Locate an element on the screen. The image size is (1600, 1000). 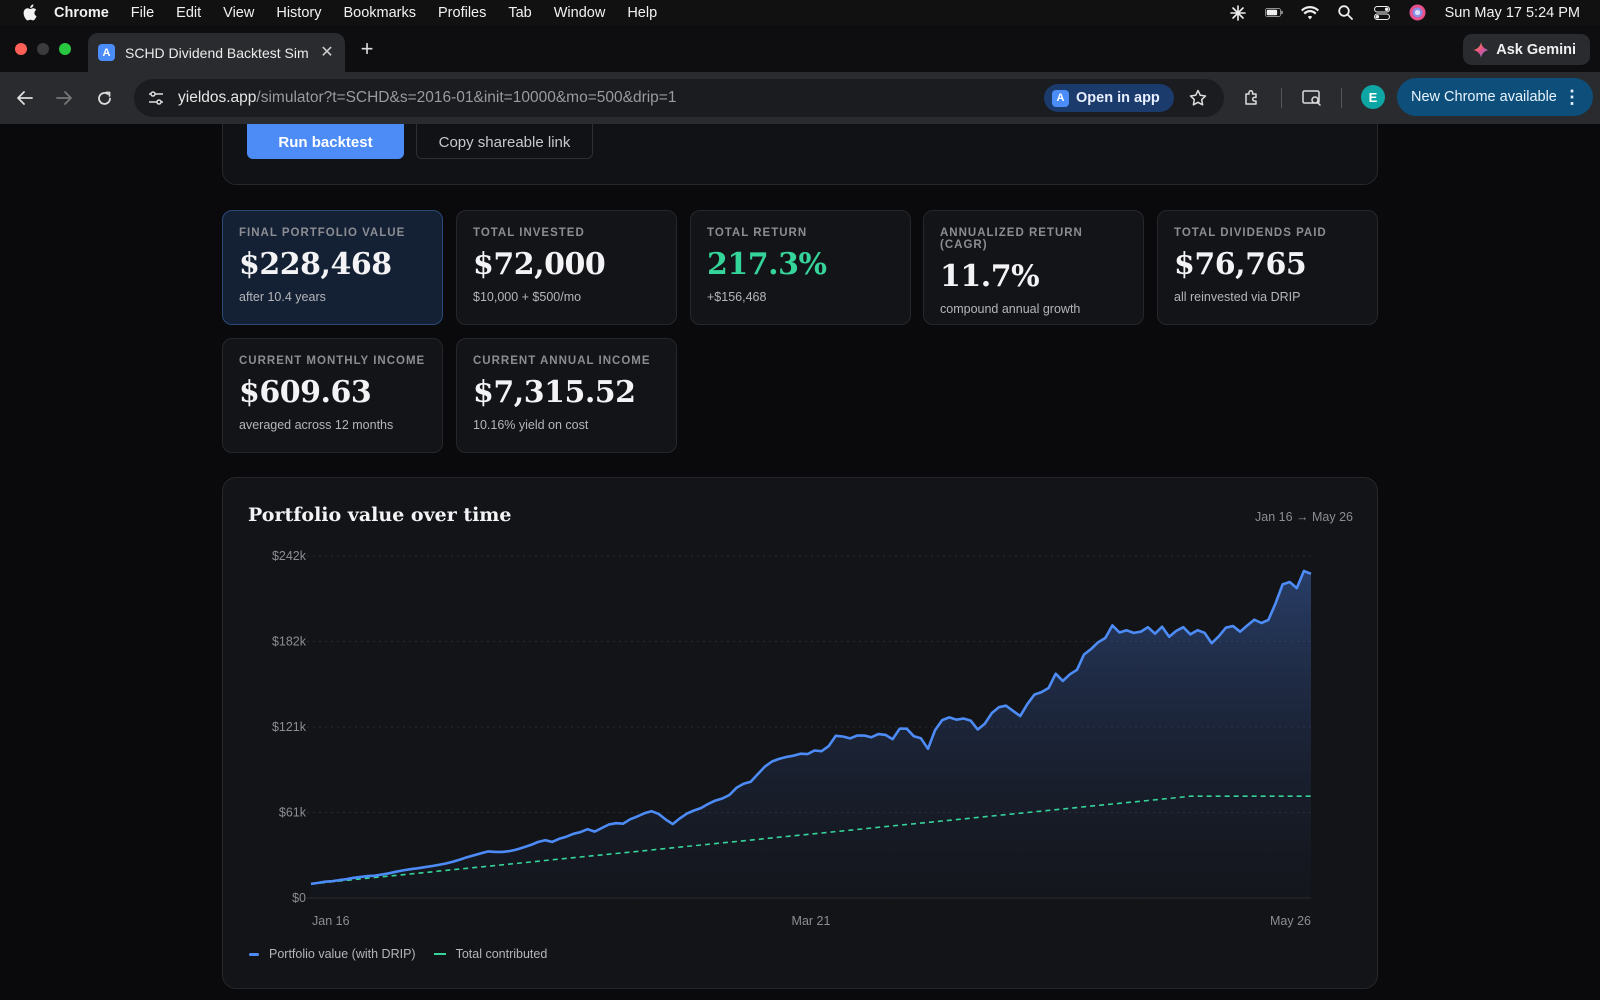
forward-arrow-icon is located at coordinates (64, 98).